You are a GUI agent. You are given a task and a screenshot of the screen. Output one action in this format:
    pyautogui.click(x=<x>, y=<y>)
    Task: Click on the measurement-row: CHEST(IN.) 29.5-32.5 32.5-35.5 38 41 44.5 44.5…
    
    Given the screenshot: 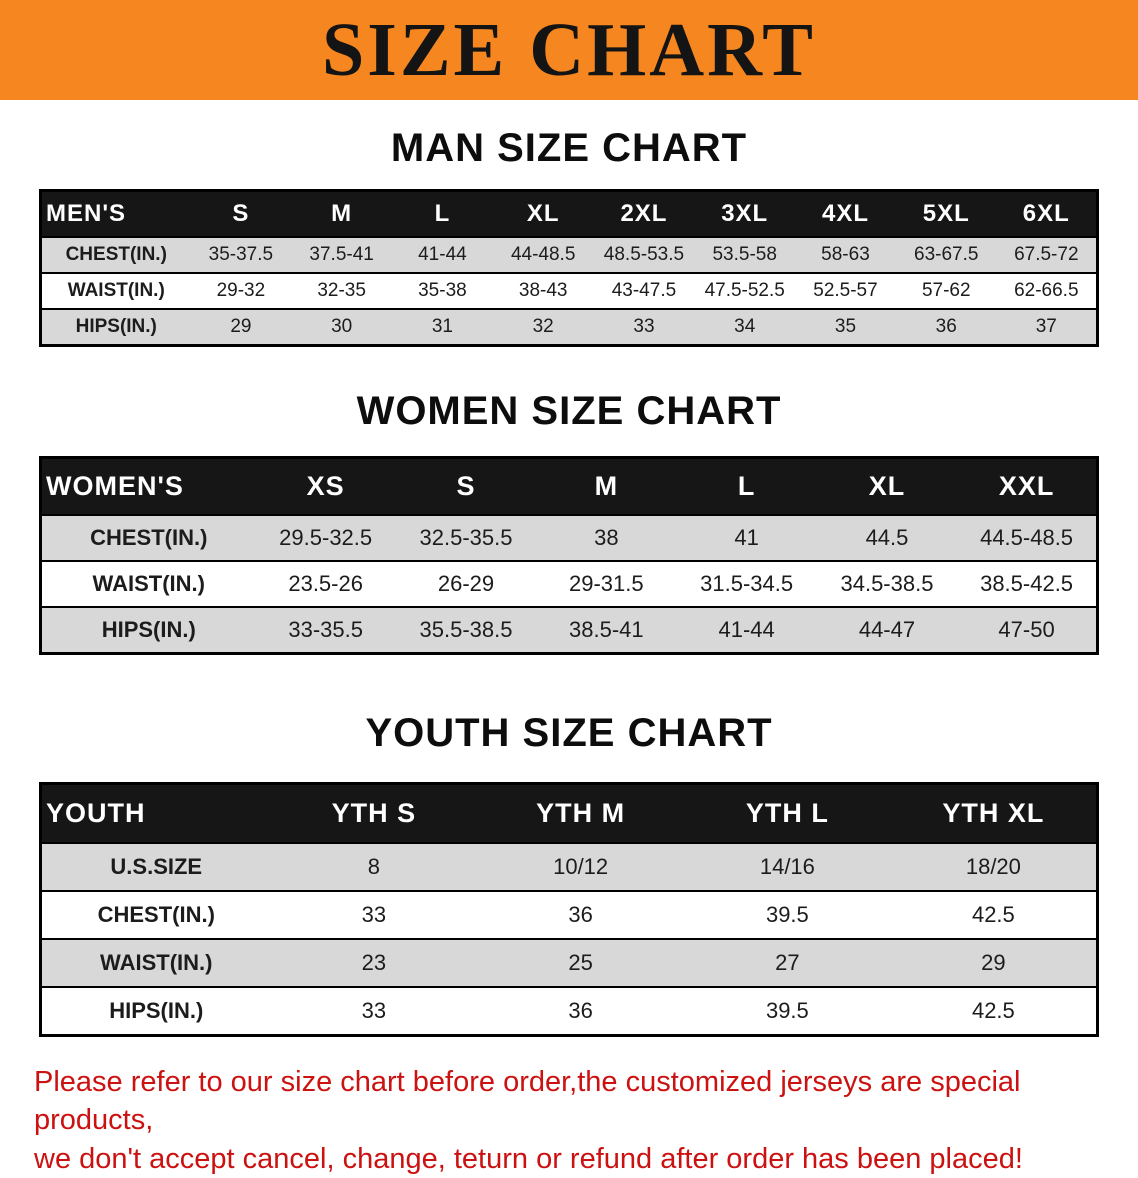 What is the action you would take?
    pyautogui.click(x=569, y=538)
    